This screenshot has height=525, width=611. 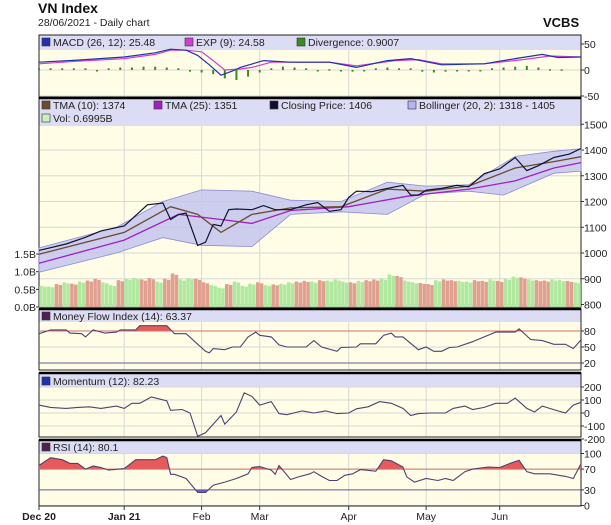 What do you see at coordinates (301, 42) in the screenshot?
I see `divergence-legend-swatch` at bounding box center [301, 42].